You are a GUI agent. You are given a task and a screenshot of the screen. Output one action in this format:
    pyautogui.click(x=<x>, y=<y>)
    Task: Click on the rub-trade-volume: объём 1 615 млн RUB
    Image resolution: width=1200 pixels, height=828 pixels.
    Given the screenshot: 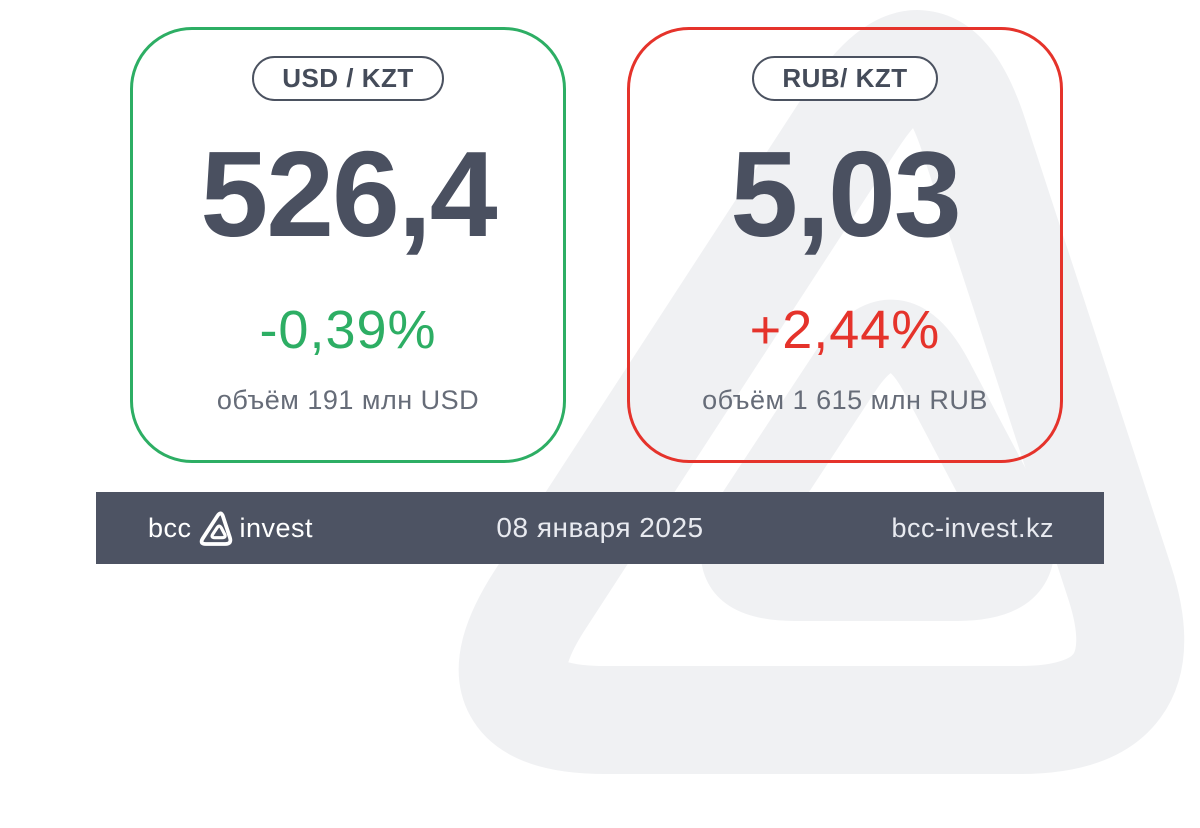 What is the action you would take?
    pyautogui.click(x=845, y=400)
    